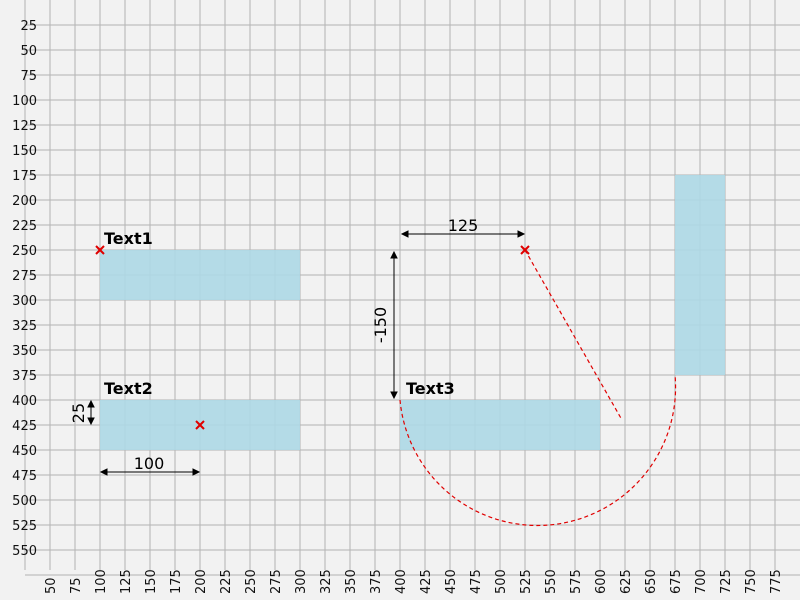 Image resolution: width=800 pixels, height=600 pixels. What do you see at coordinates (24, 501) in the screenshot?
I see `y-tick-label: 500` at bounding box center [24, 501].